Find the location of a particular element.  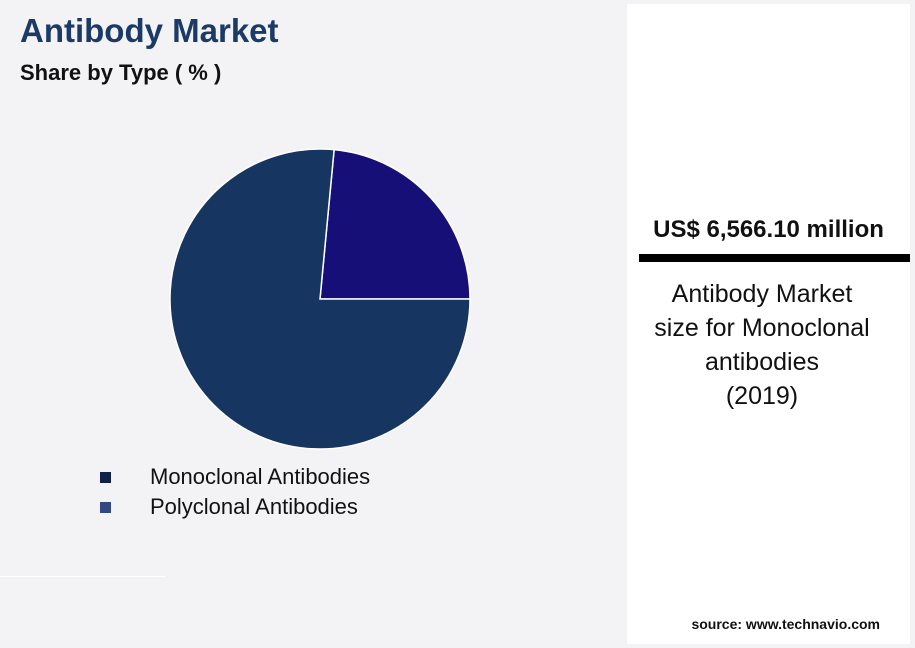

description-line: Antibody Market is located at coordinates (762, 294).